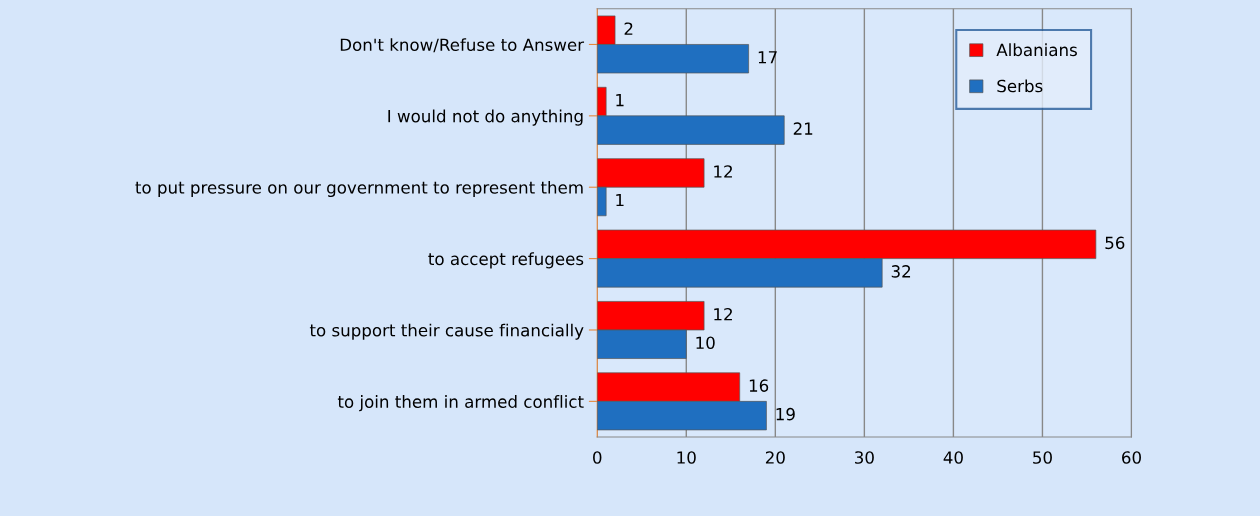  What do you see at coordinates (485, 117) in the screenshot?
I see `y-tick-label: I would not do anything` at bounding box center [485, 117].